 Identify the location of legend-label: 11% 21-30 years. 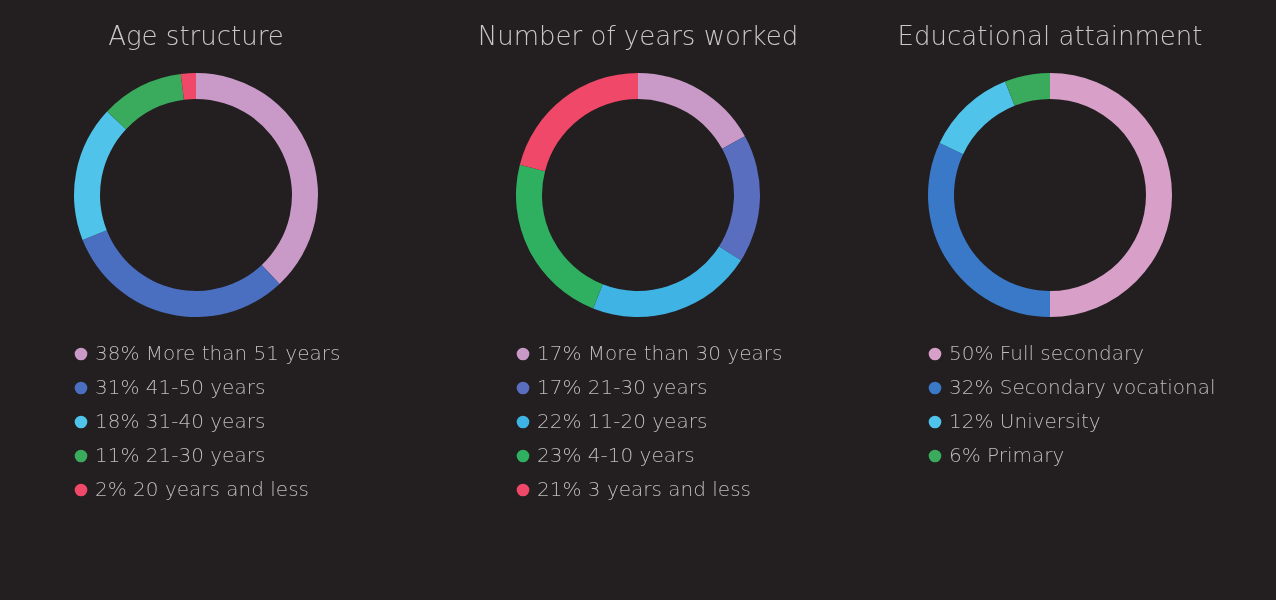
(180, 455).